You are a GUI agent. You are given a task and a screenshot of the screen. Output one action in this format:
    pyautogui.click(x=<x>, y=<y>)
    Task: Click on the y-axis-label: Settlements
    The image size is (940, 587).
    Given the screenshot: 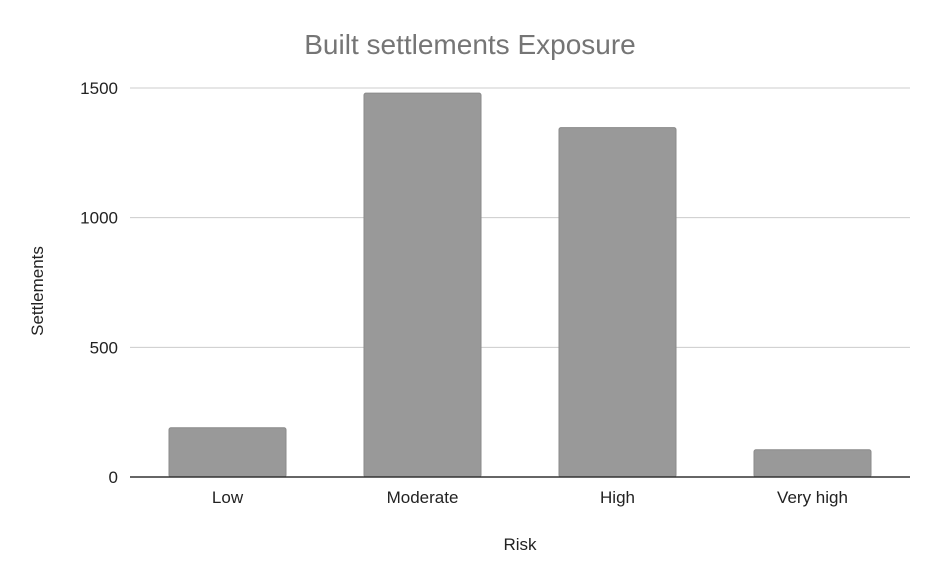 What is the action you would take?
    pyautogui.click(x=37, y=291)
    